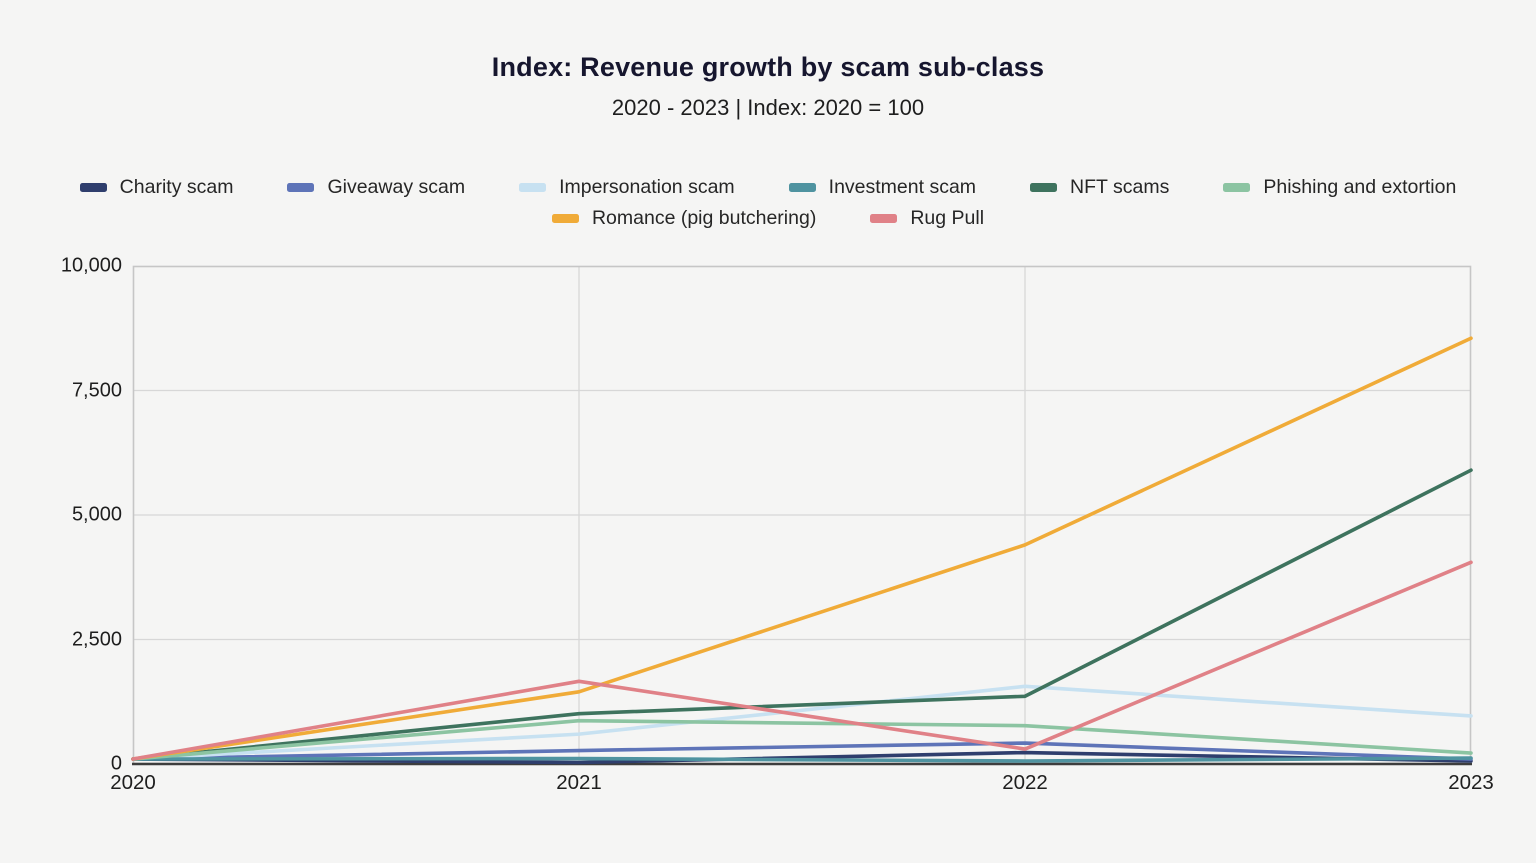  I want to click on legend-item-investment-scam: Investment scam, so click(882, 187).